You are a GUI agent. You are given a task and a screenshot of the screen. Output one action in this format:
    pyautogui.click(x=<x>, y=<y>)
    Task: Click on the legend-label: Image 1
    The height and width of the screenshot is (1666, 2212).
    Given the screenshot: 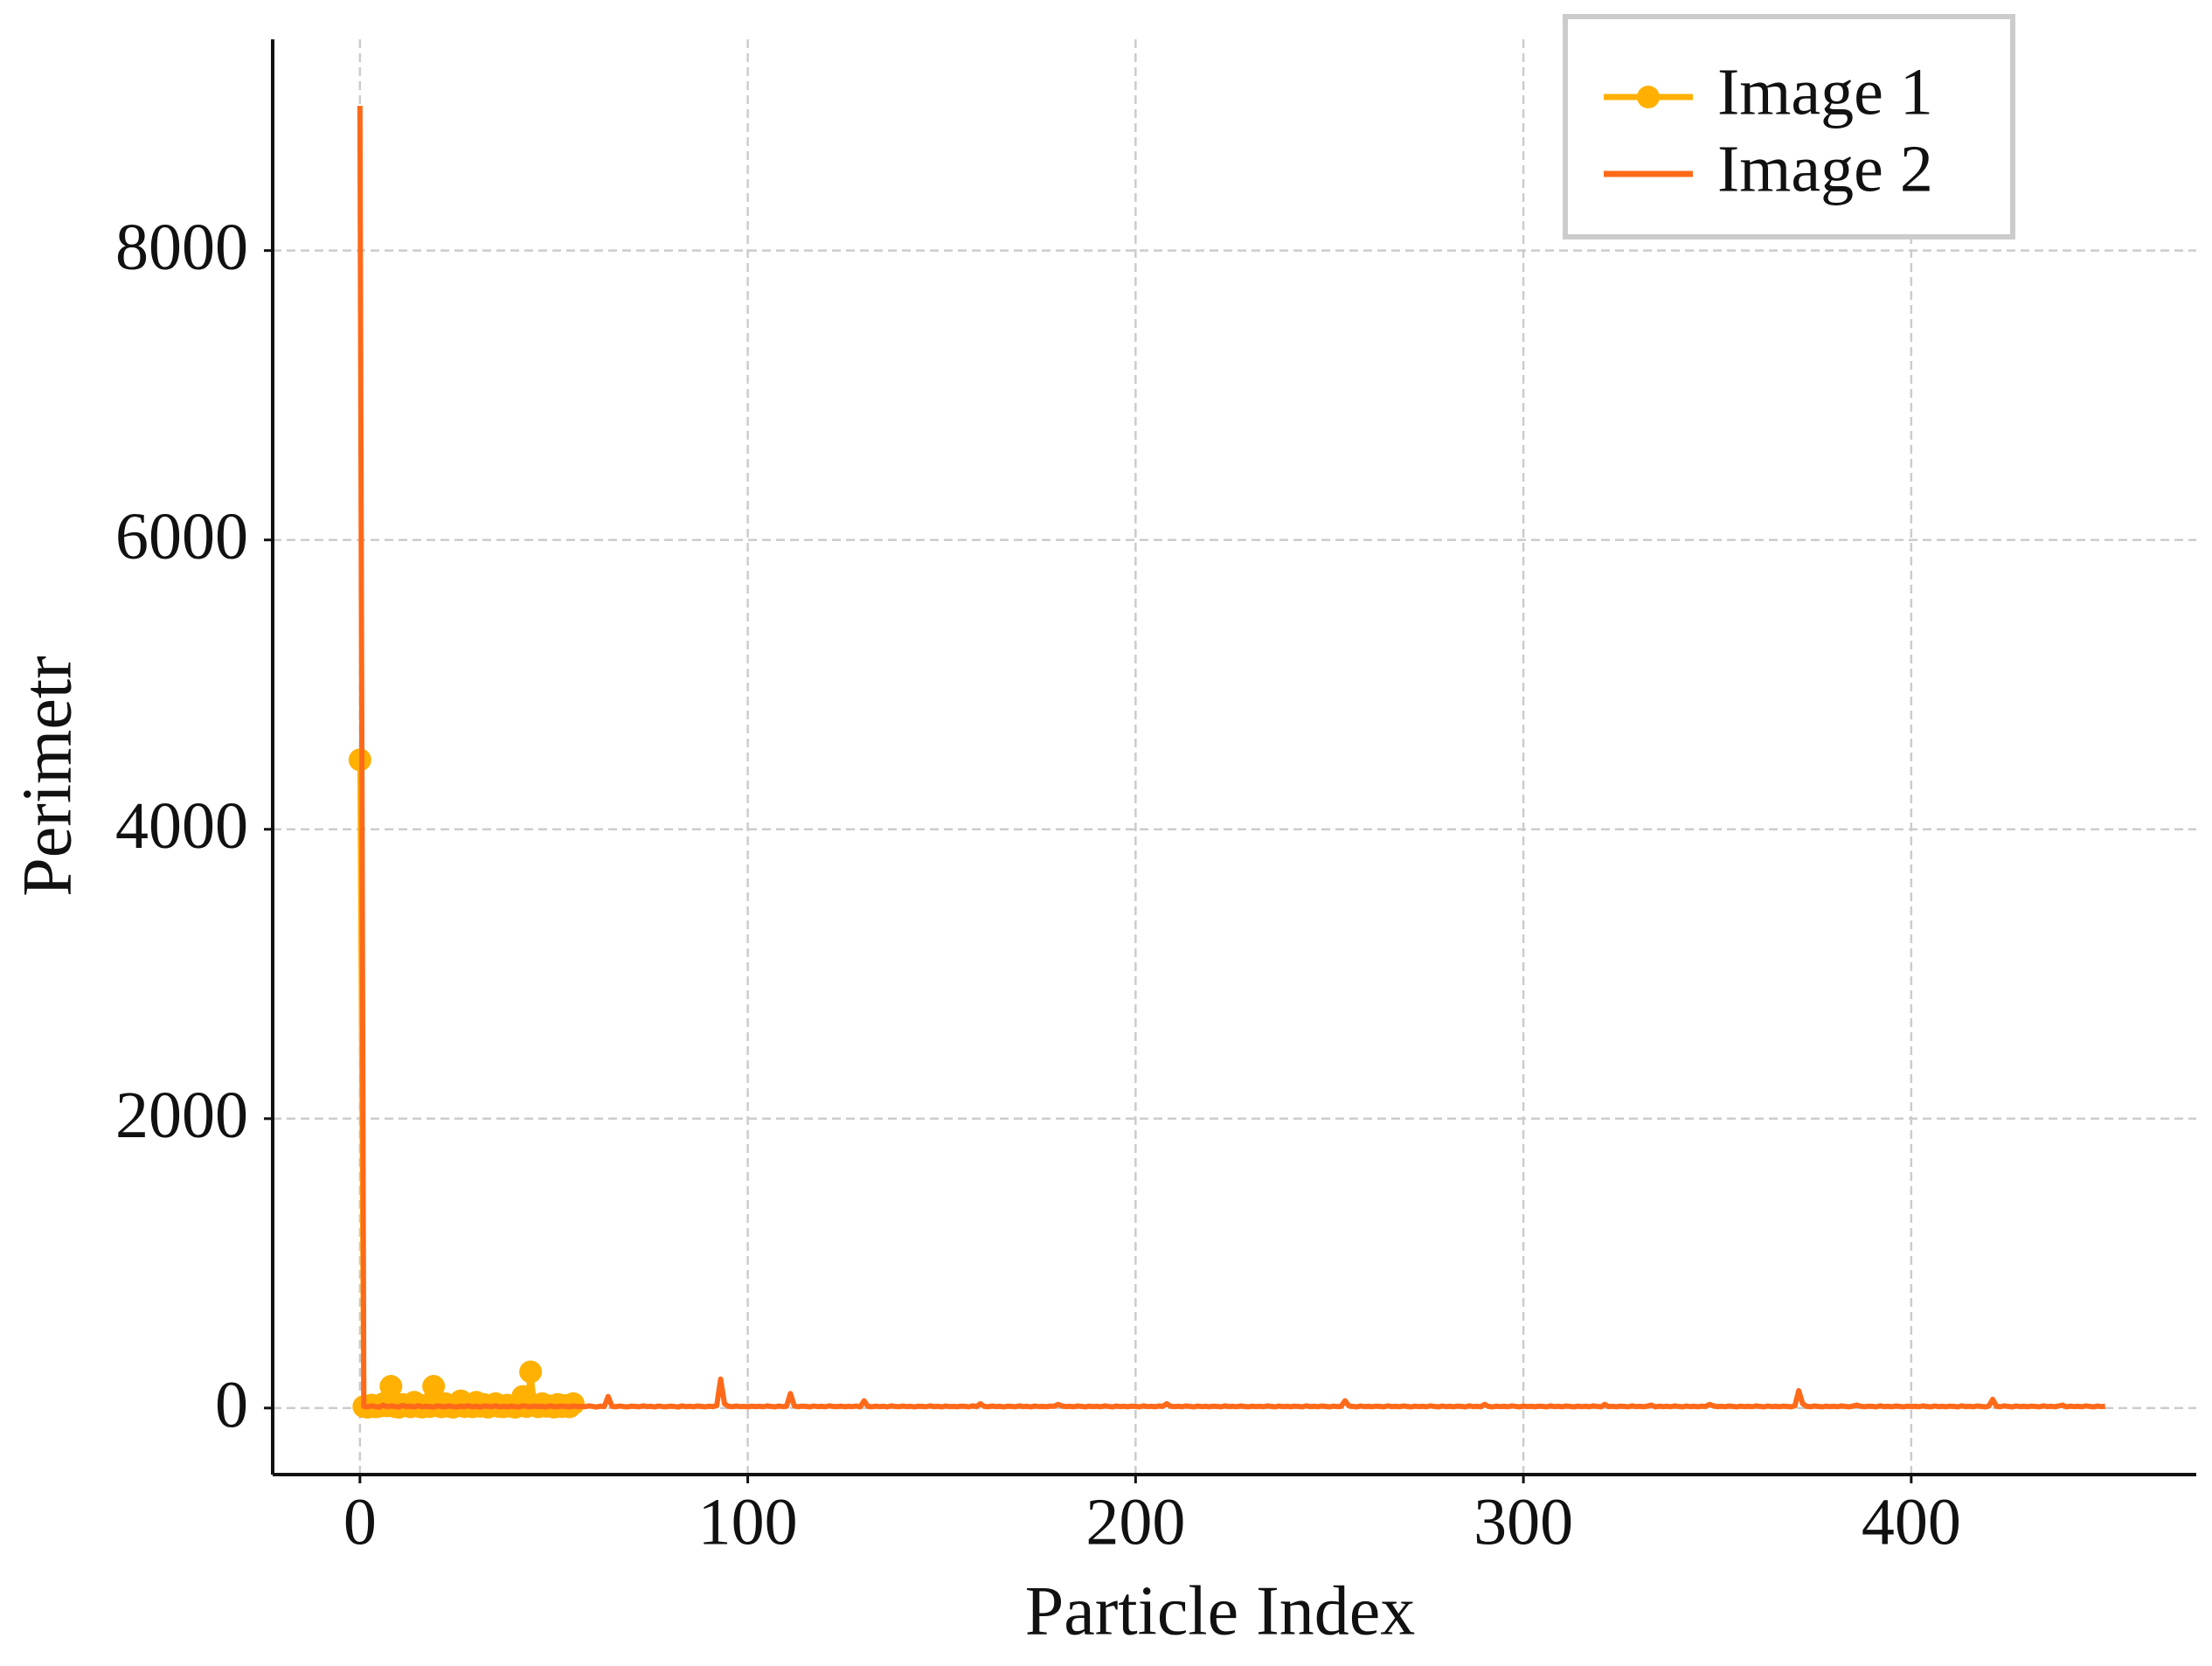 What is the action you would take?
    pyautogui.click(x=1825, y=91)
    